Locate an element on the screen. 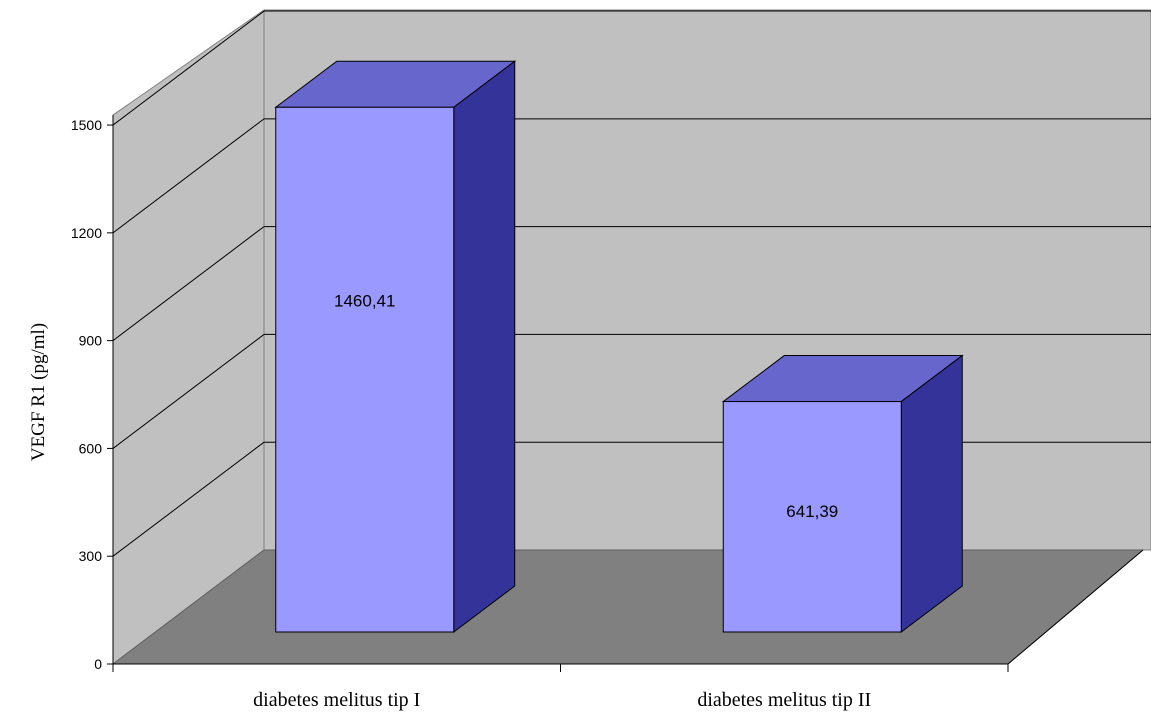 The image size is (1151, 717). data-labels: 1460,41 641,39 is located at coordinates (586, 406).